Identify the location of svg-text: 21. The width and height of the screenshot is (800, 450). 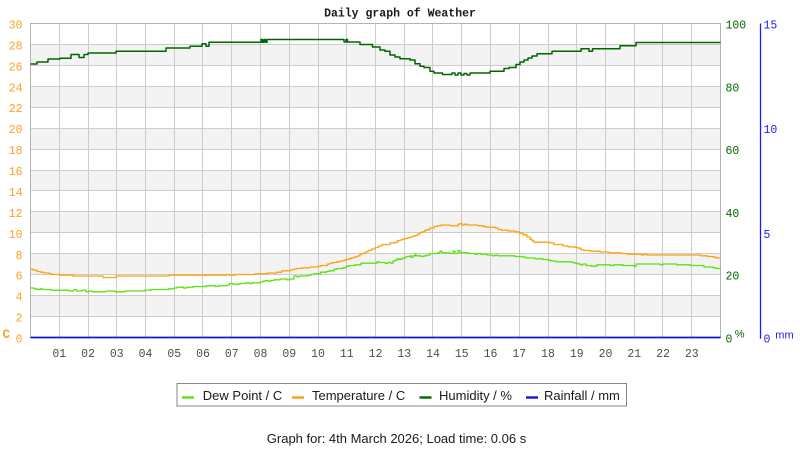
(634, 354).